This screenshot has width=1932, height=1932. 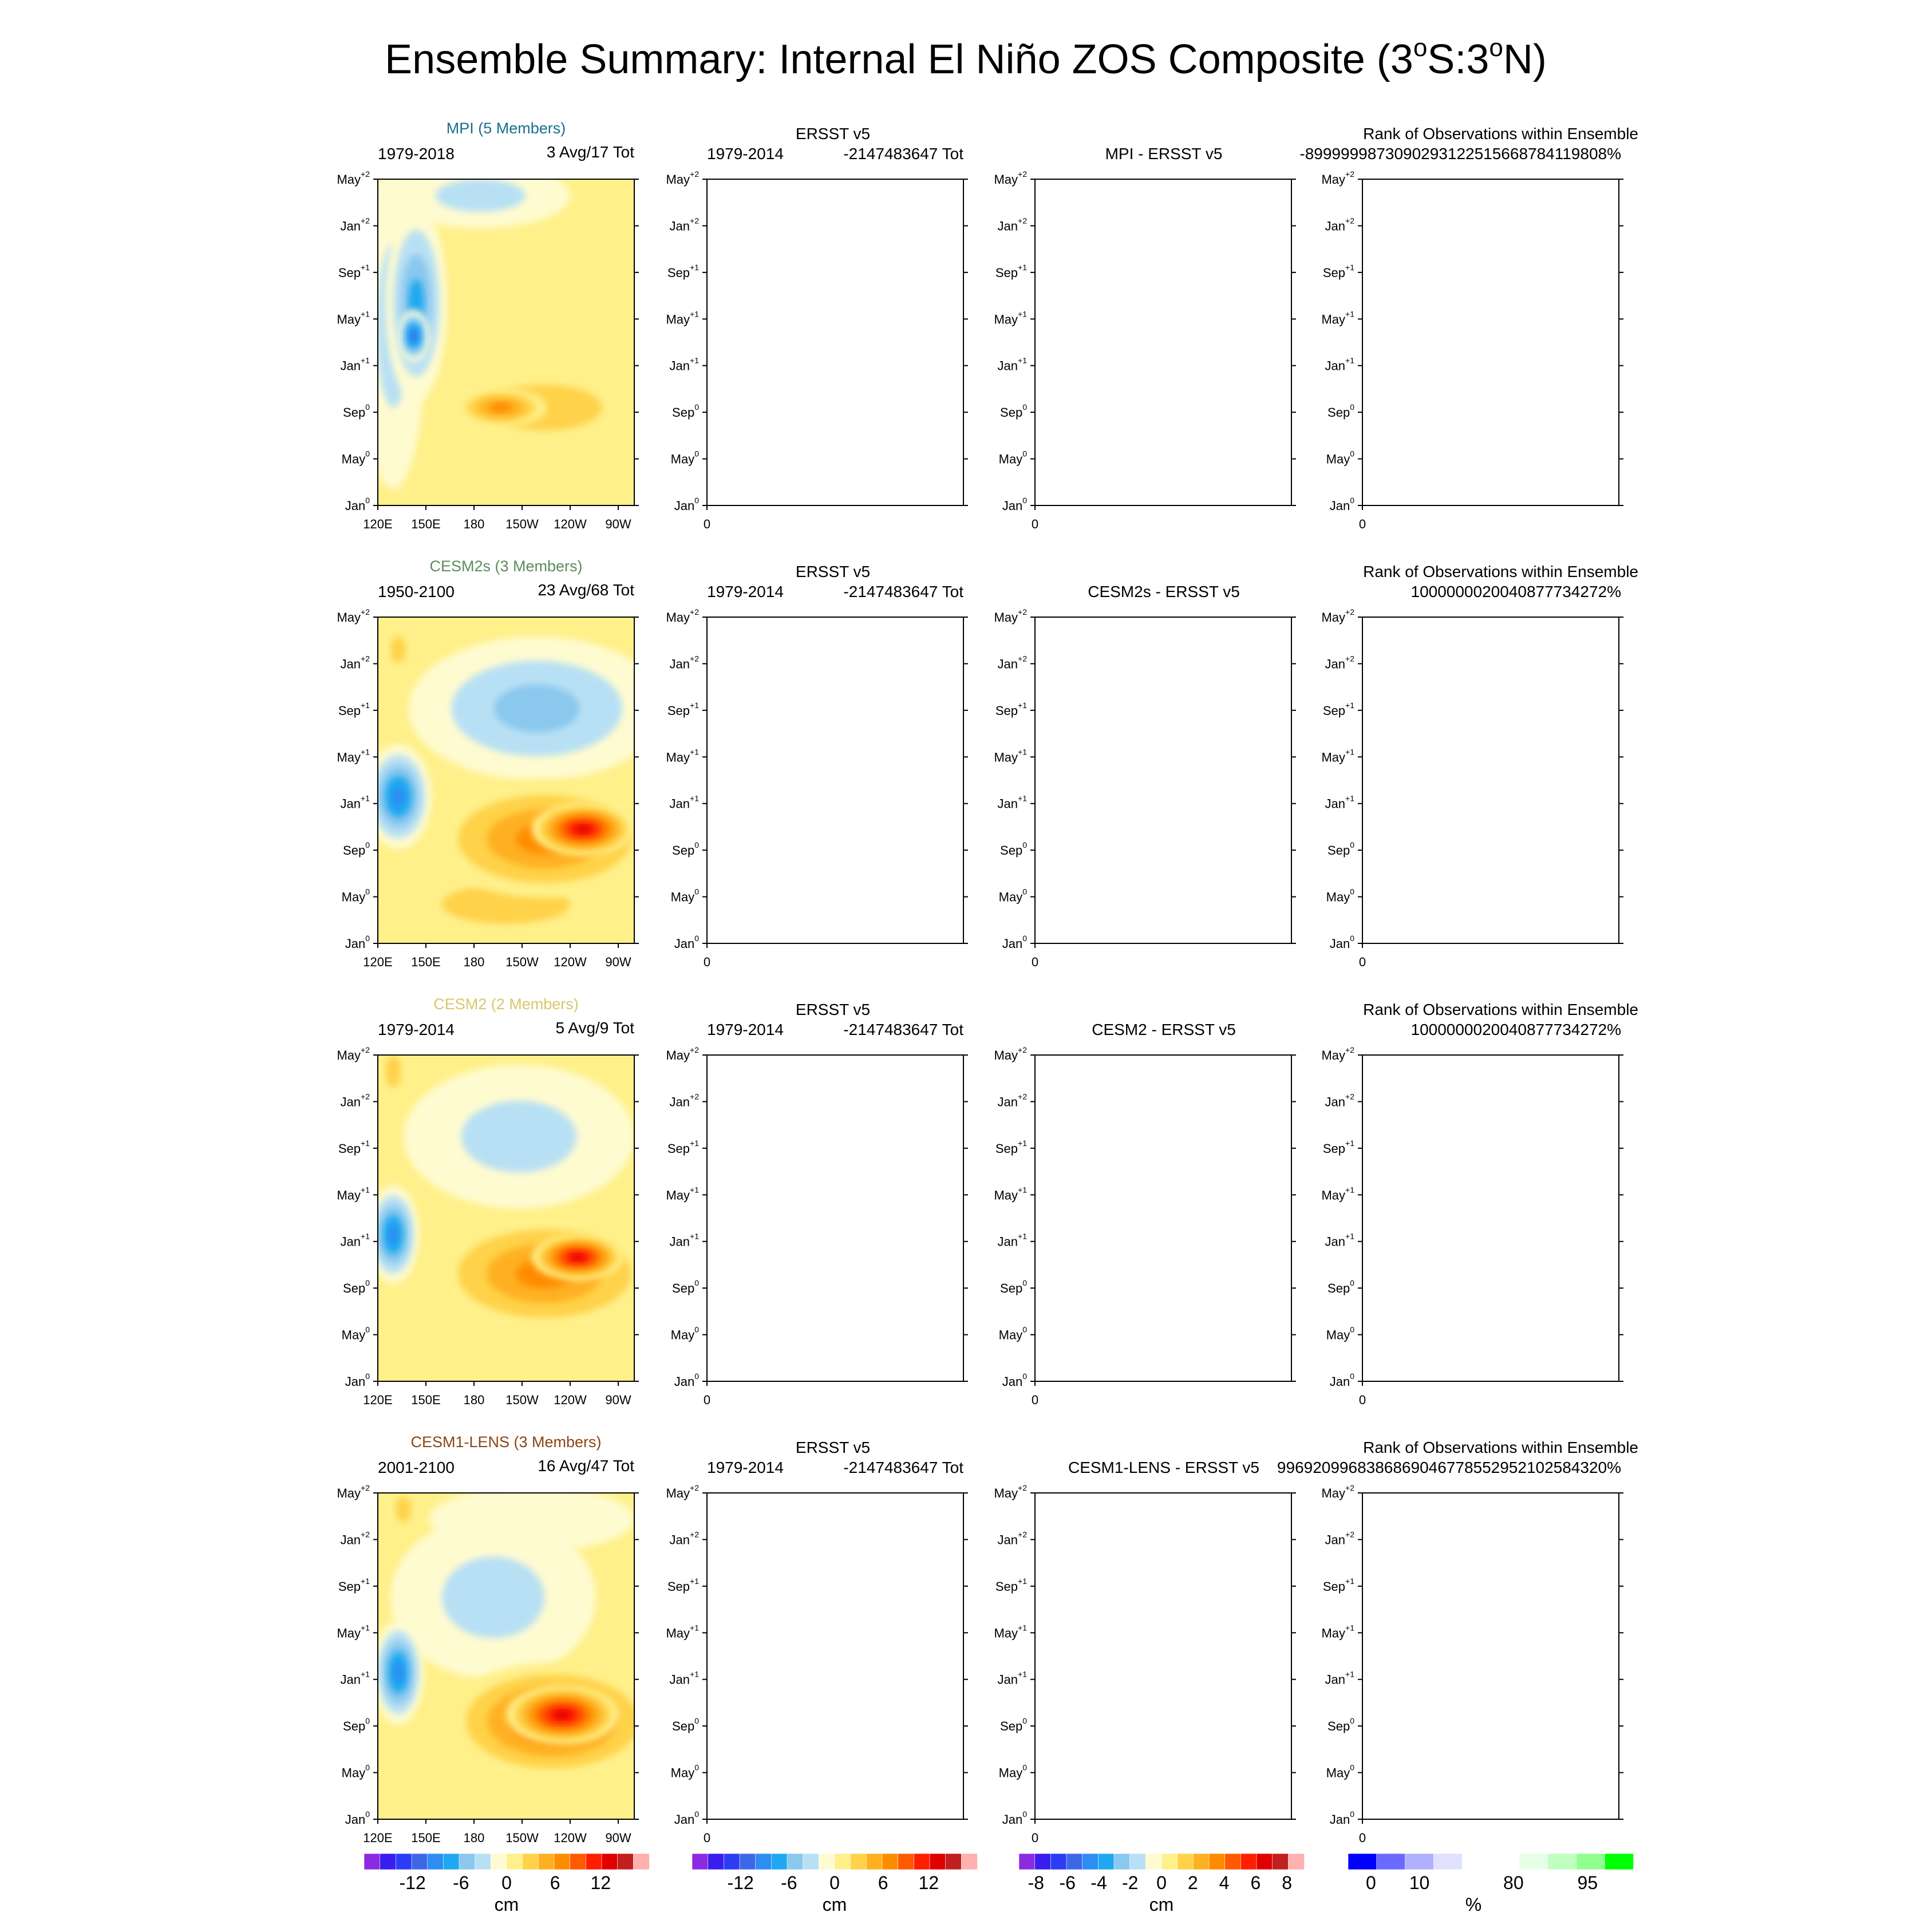 What do you see at coordinates (1513, 1882) in the screenshot?
I see `colorbar-label: 80` at bounding box center [1513, 1882].